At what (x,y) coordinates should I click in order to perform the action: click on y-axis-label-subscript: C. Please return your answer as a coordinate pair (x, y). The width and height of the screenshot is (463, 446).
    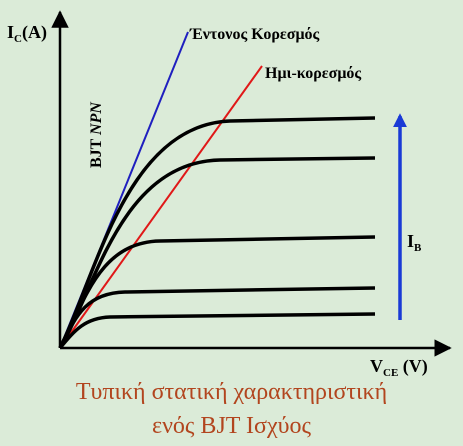
    Looking at the image, I should click on (18, 39).